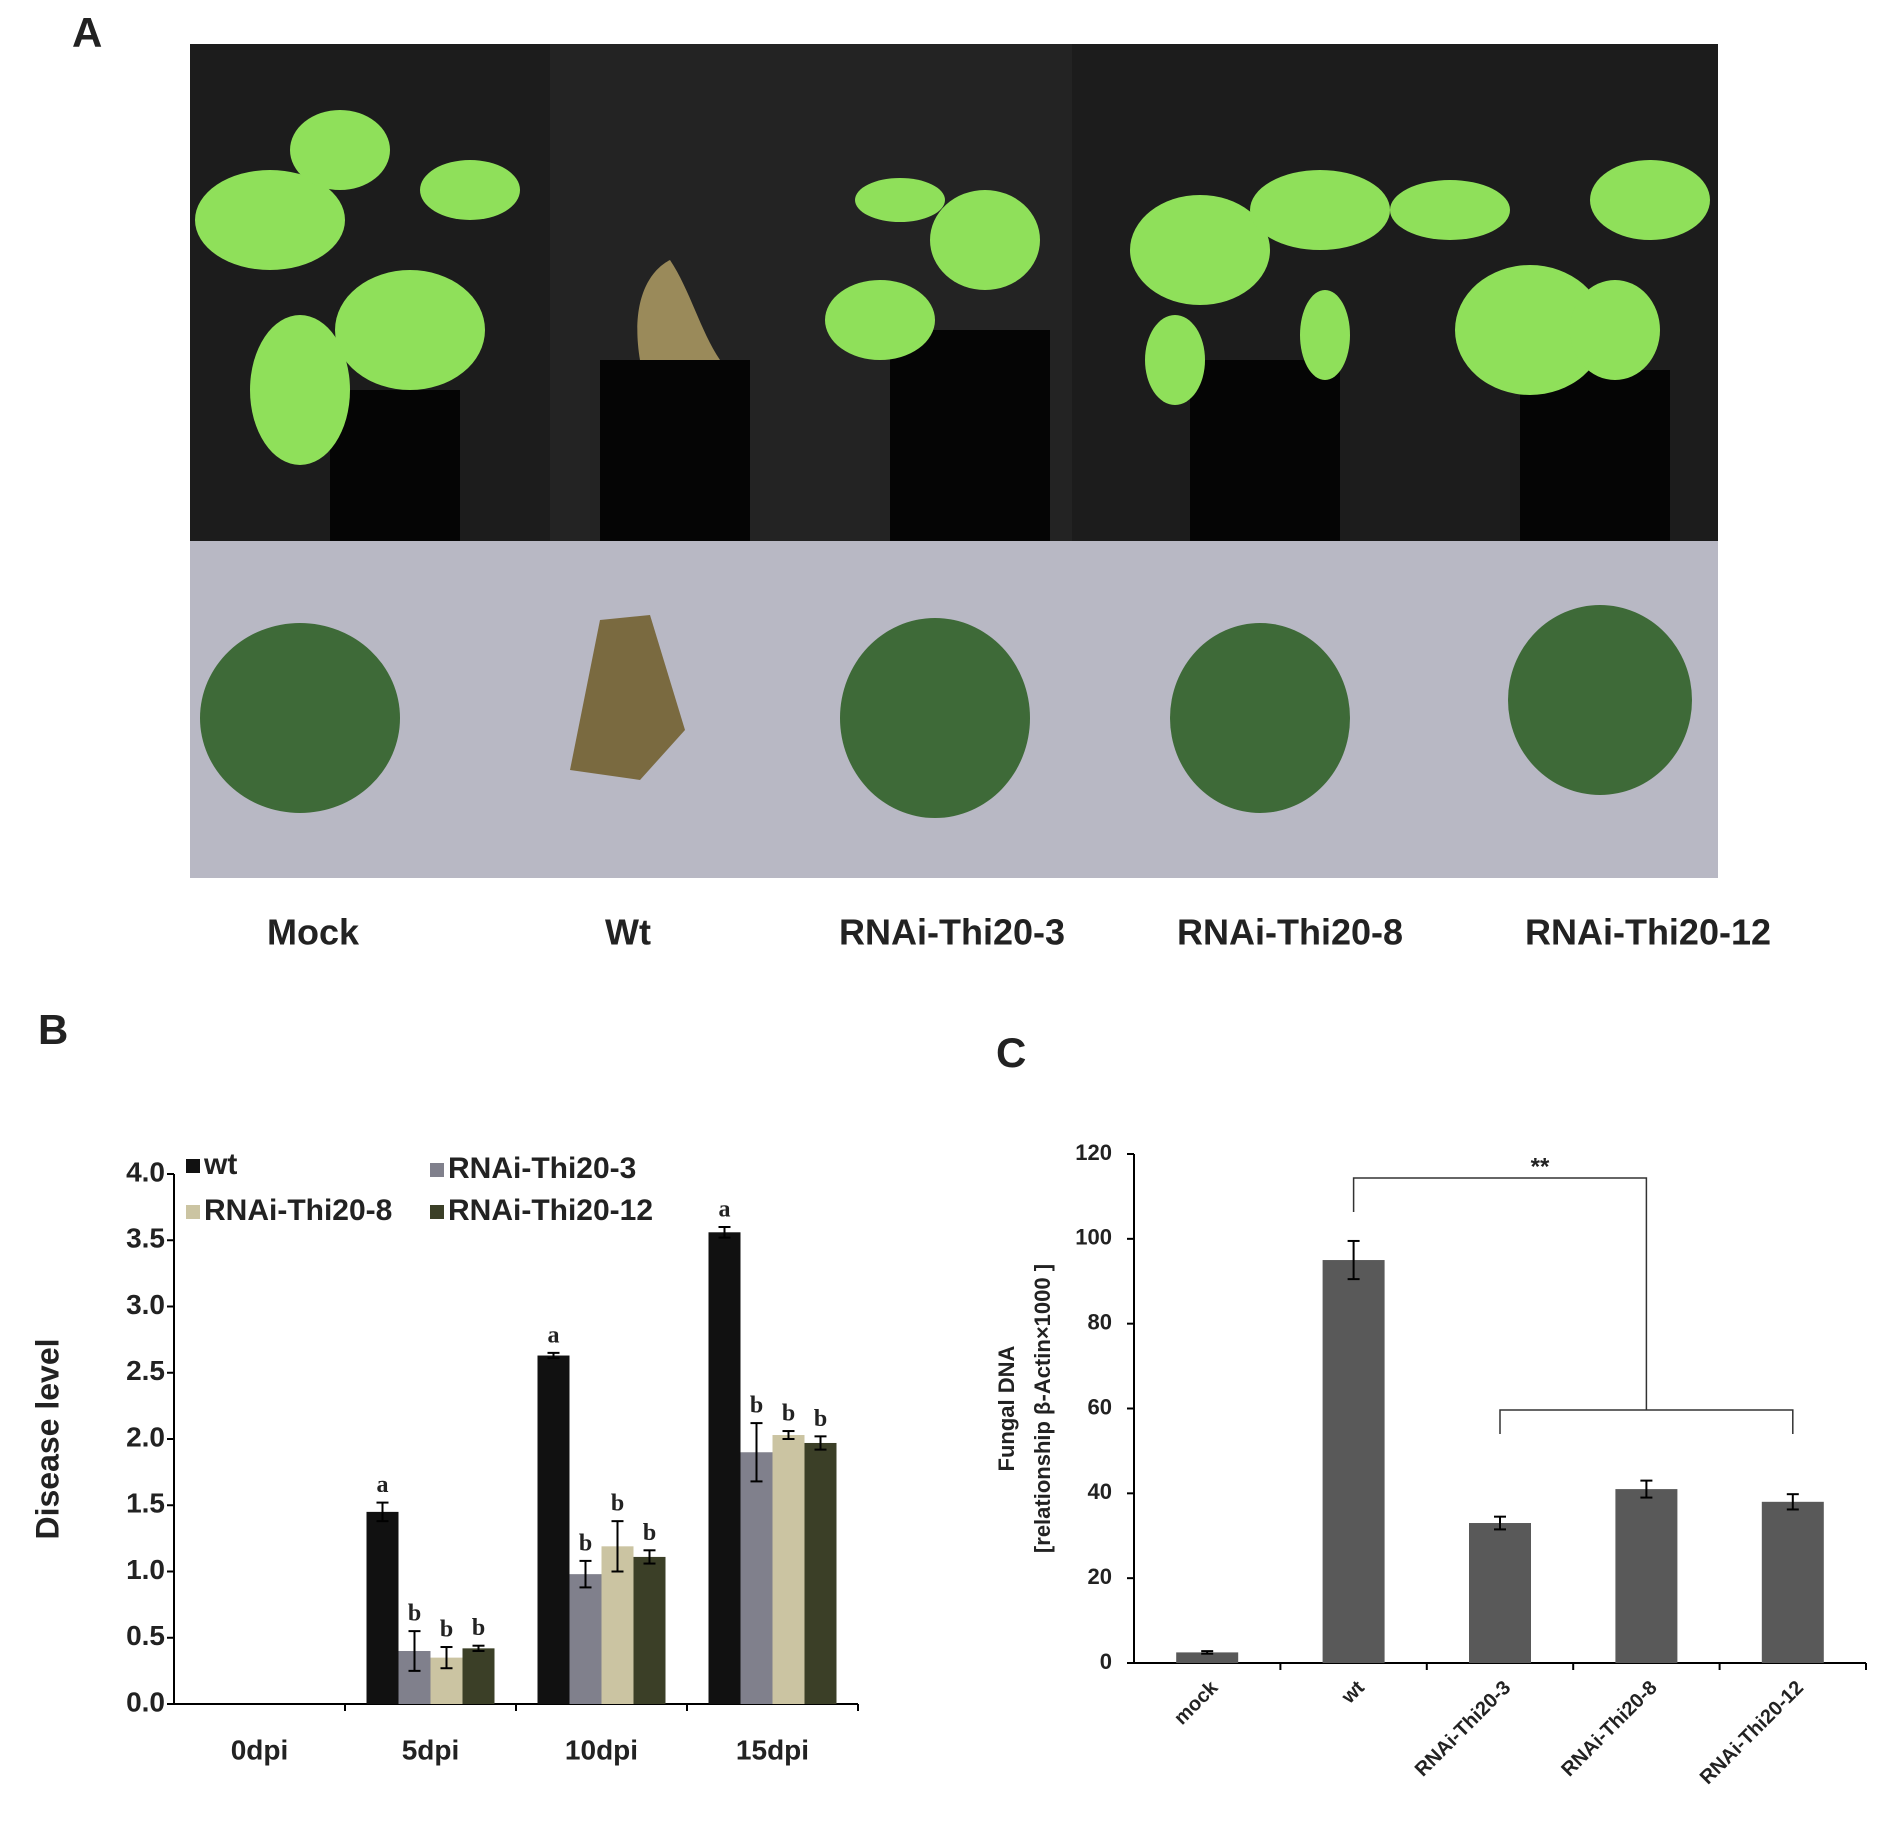 The height and width of the screenshot is (1835, 1882). What do you see at coordinates (1006, 1408) in the screenshot?
I see `y-axis-label: Fungal DNA` at bounding box center [1006, 1408].